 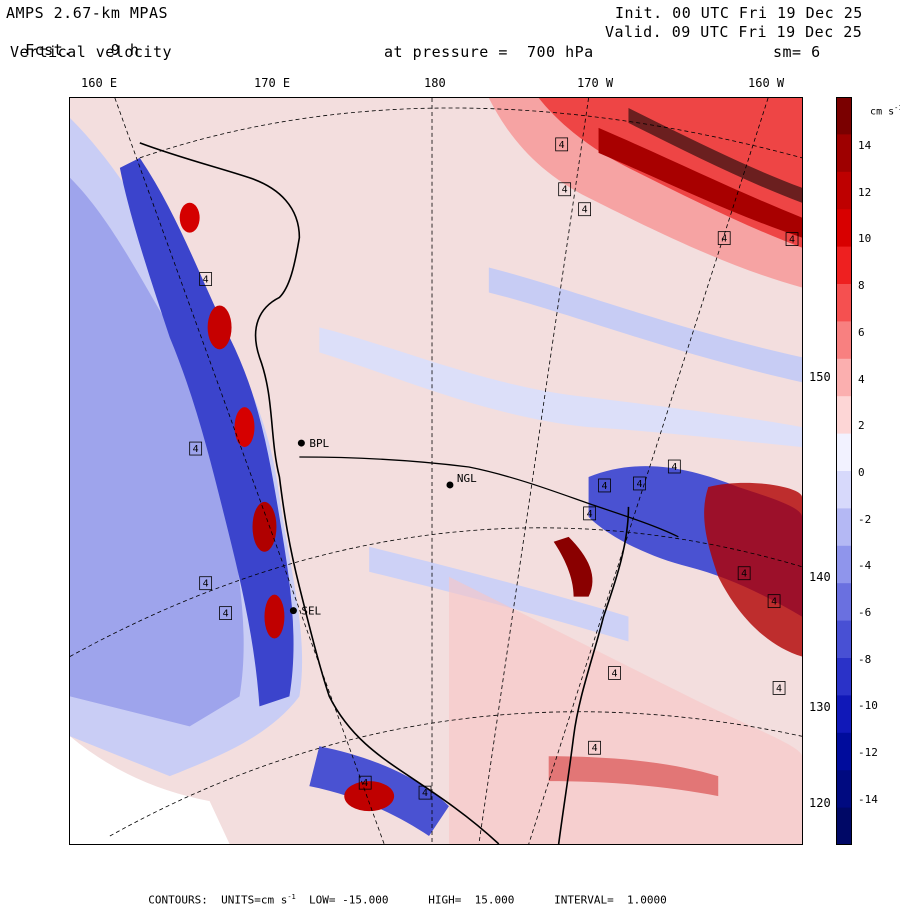 What do you see at coordinates (489, 52) in the screenshot?
I see `pressure-level: at pressure = 700 hPa` at bounding box center [489, 52].